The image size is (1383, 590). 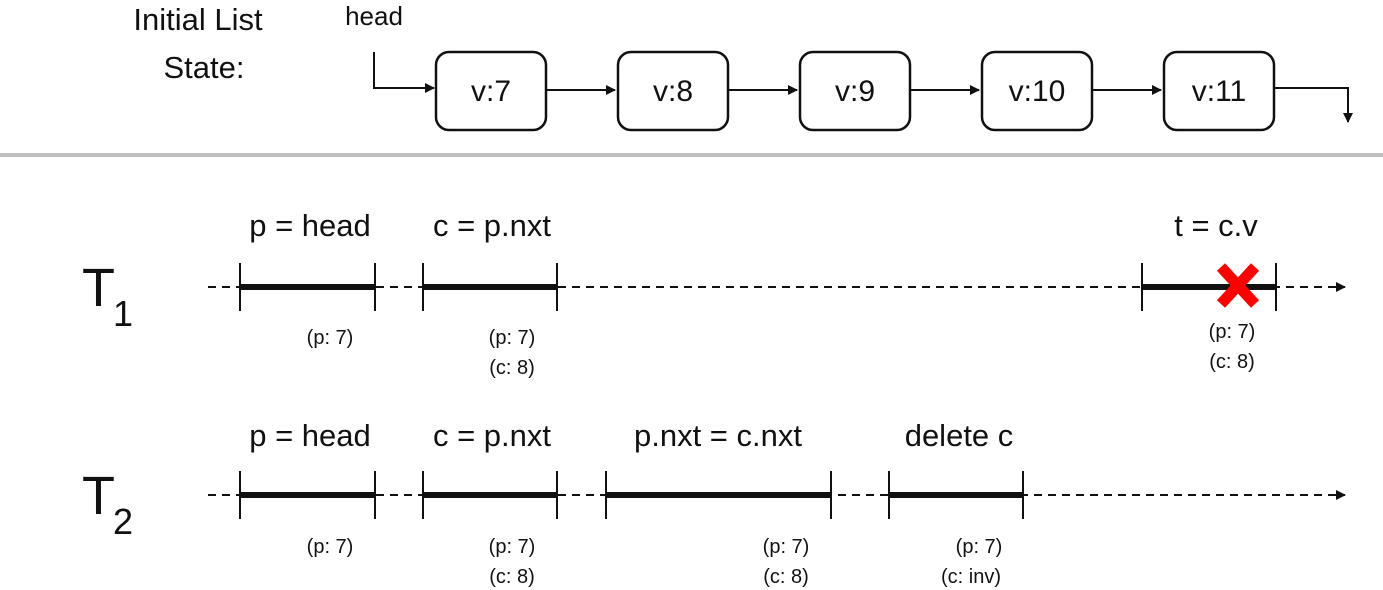 What do you see at coordinates (490, 293) in the screenshot?
I see `t1-op-c-pnxt: c = p.nxt (p: 7) (c: 8)` at bounding box center [490, 293].